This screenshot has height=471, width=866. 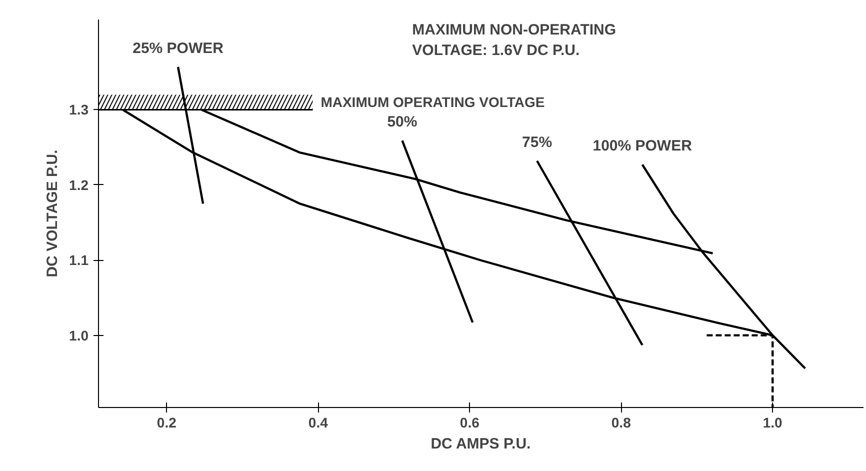 What do you see at coordinates (537, 142) in the screenshot?
I see `series-label: 75%` at bounding box center [537, 142].